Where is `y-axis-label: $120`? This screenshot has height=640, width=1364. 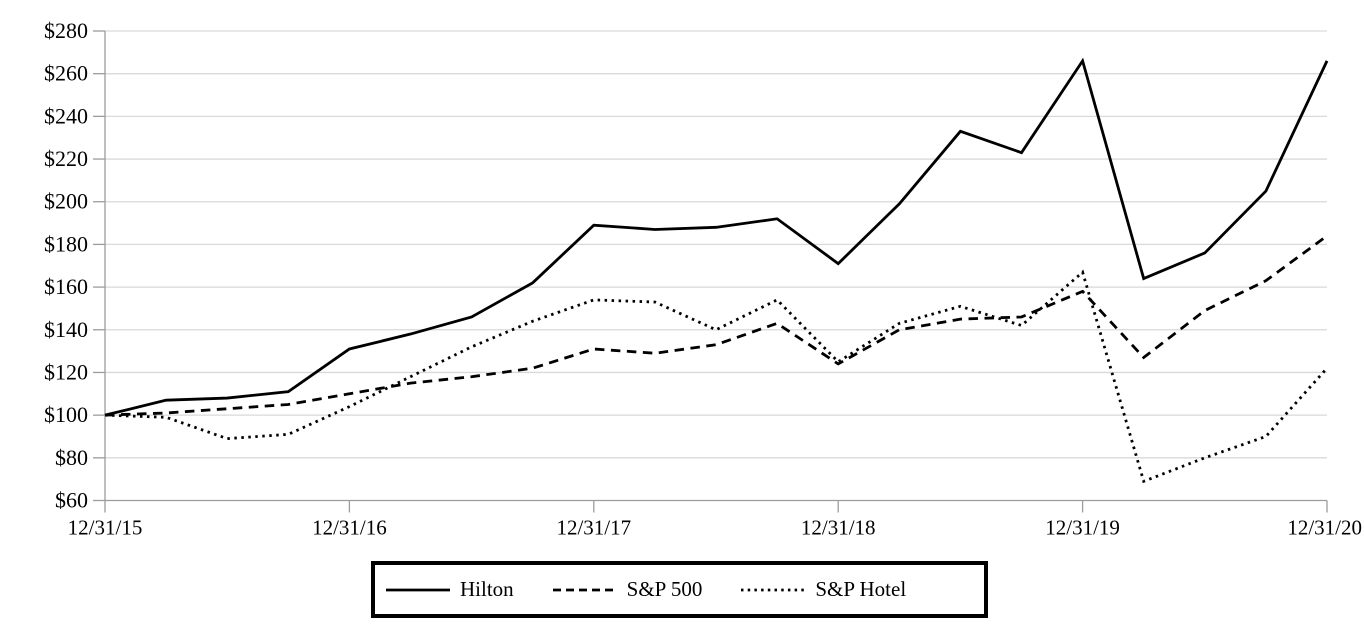 y-axis-label: $120 is located at coordinates (66, 371).